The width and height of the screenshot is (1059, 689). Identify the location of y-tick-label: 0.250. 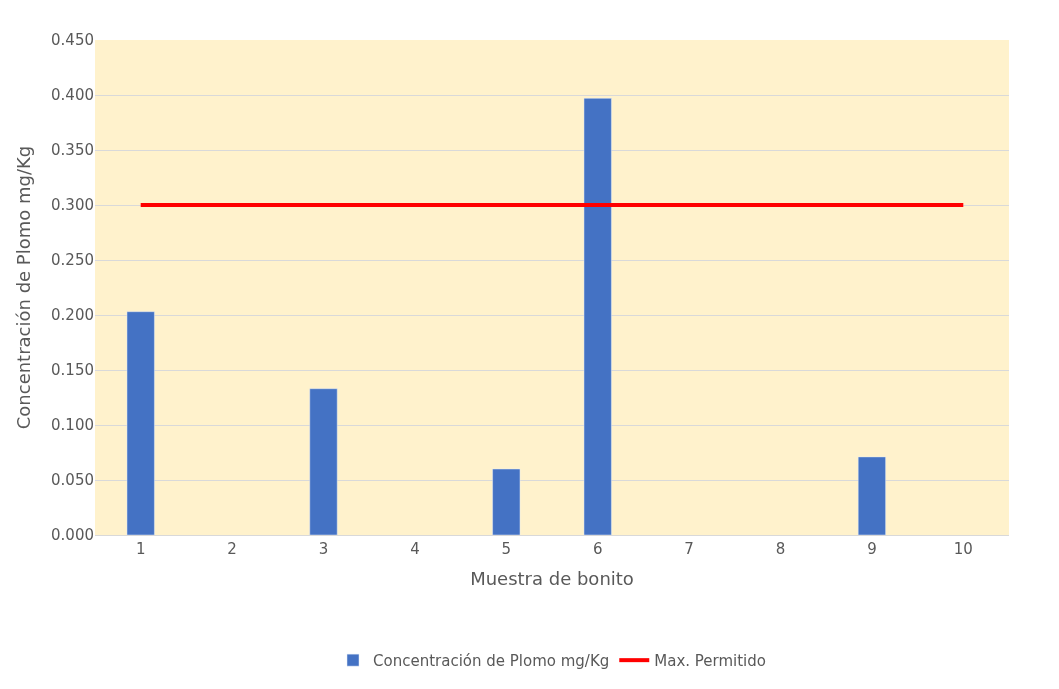
(72, 260).